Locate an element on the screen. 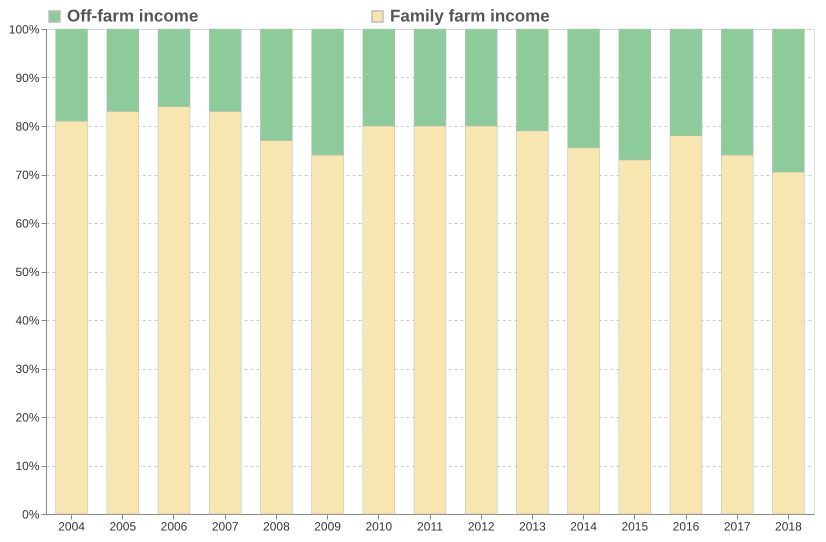  x-tick-label: 2008 is located at coordinates (276, 527).